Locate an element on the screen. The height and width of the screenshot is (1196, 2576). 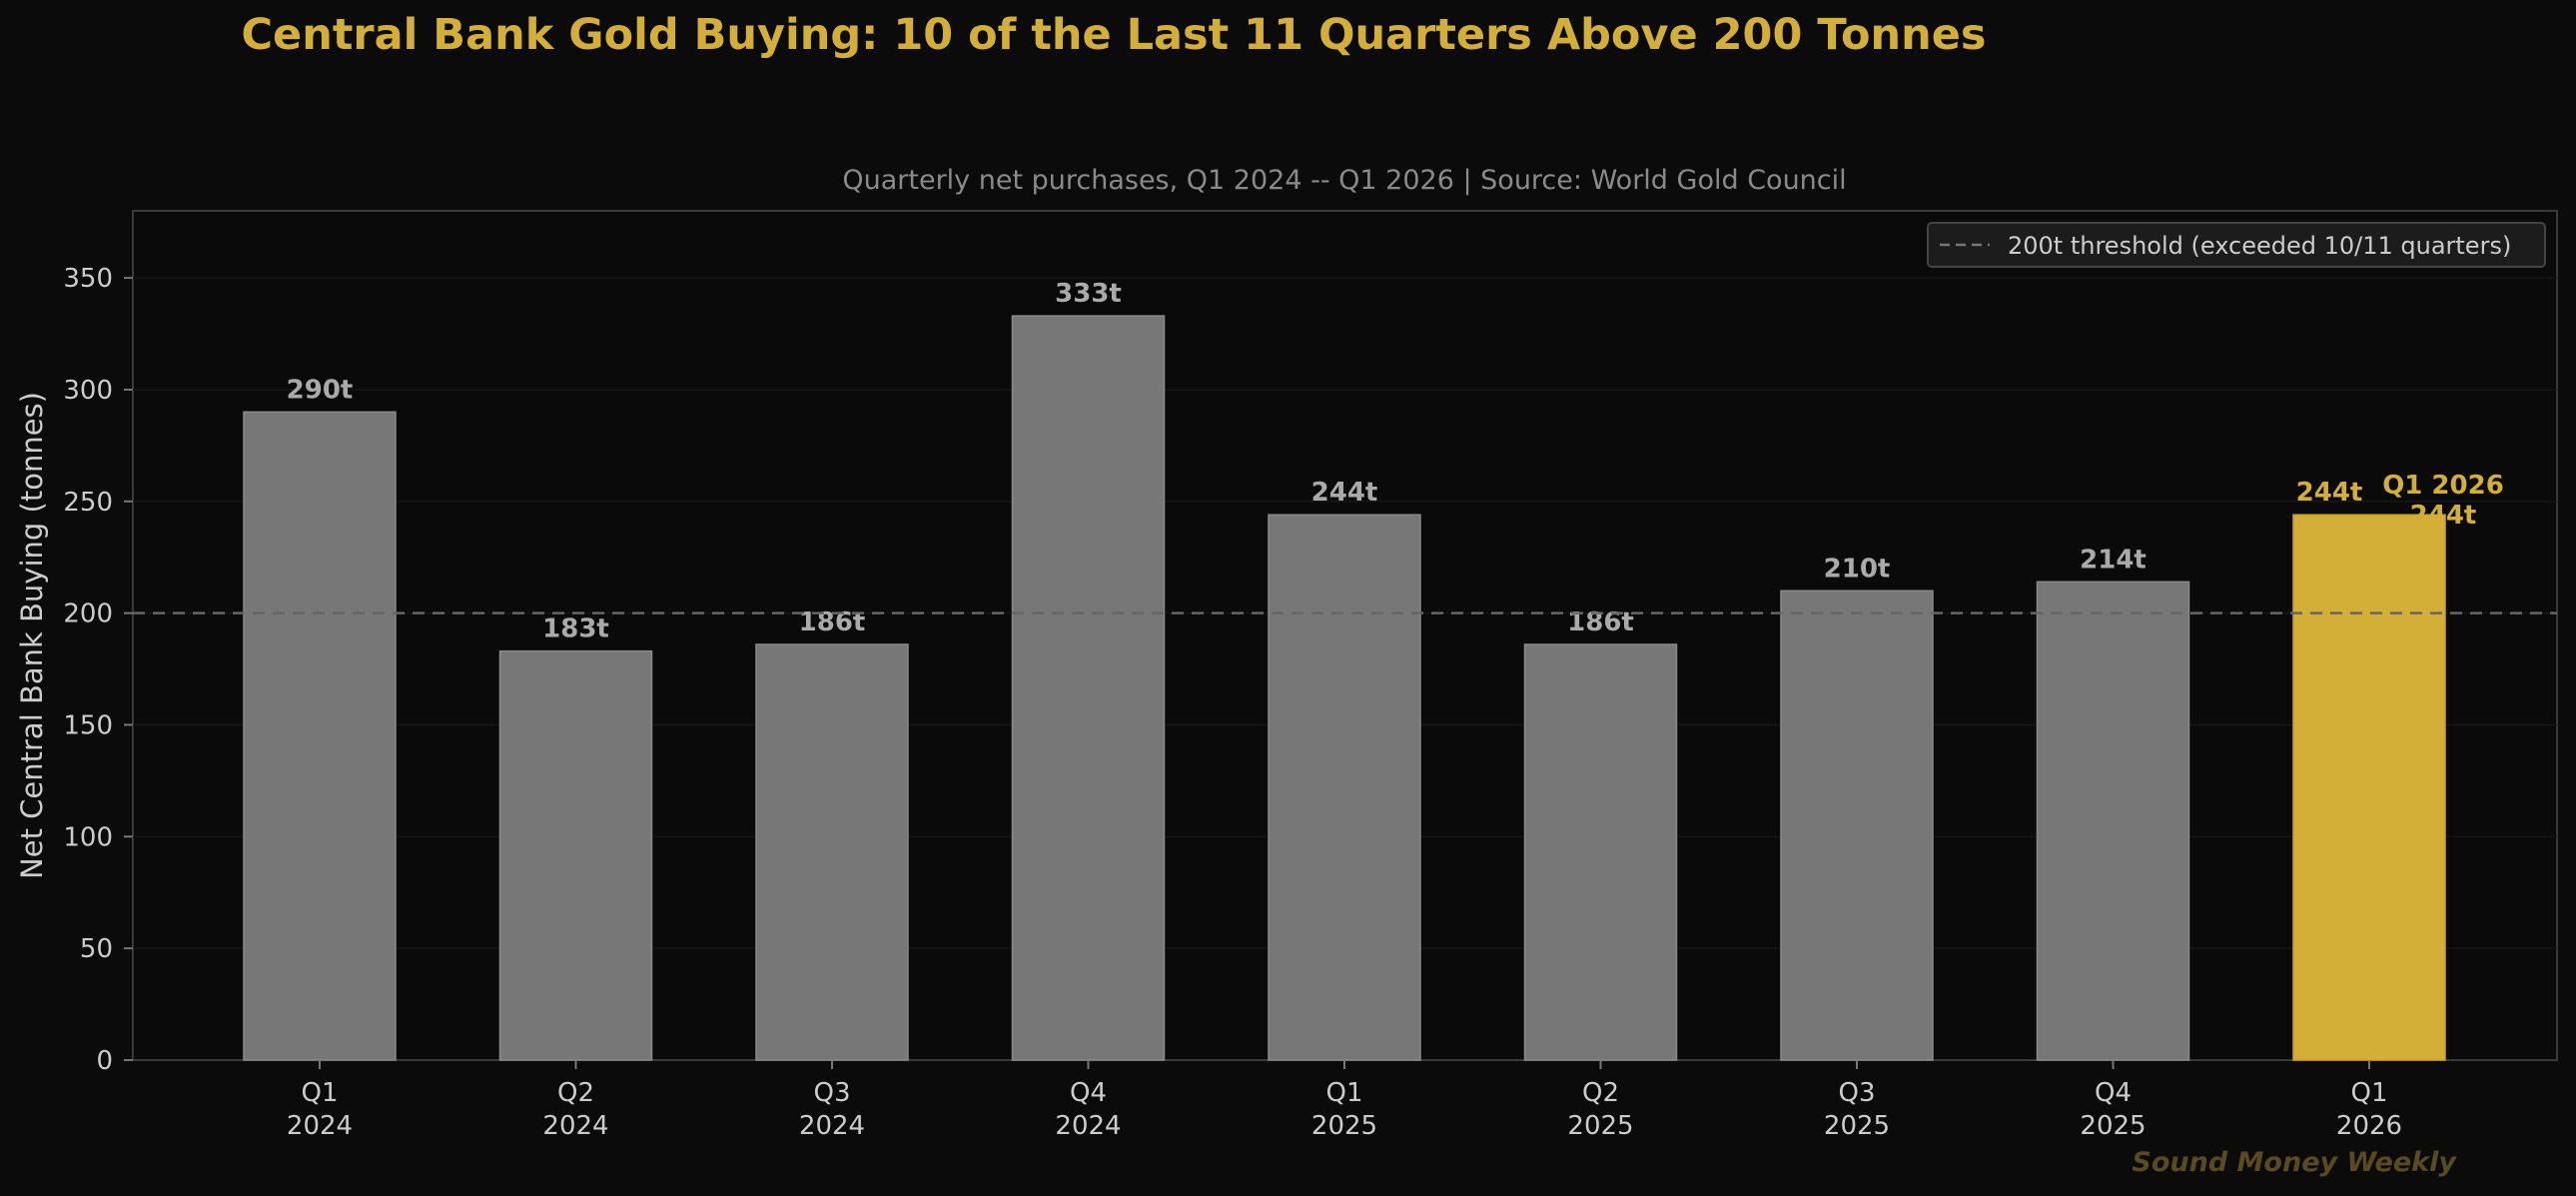
highlight-annotation-line1: Q1 2026 is located at coordinates (2443, 486).